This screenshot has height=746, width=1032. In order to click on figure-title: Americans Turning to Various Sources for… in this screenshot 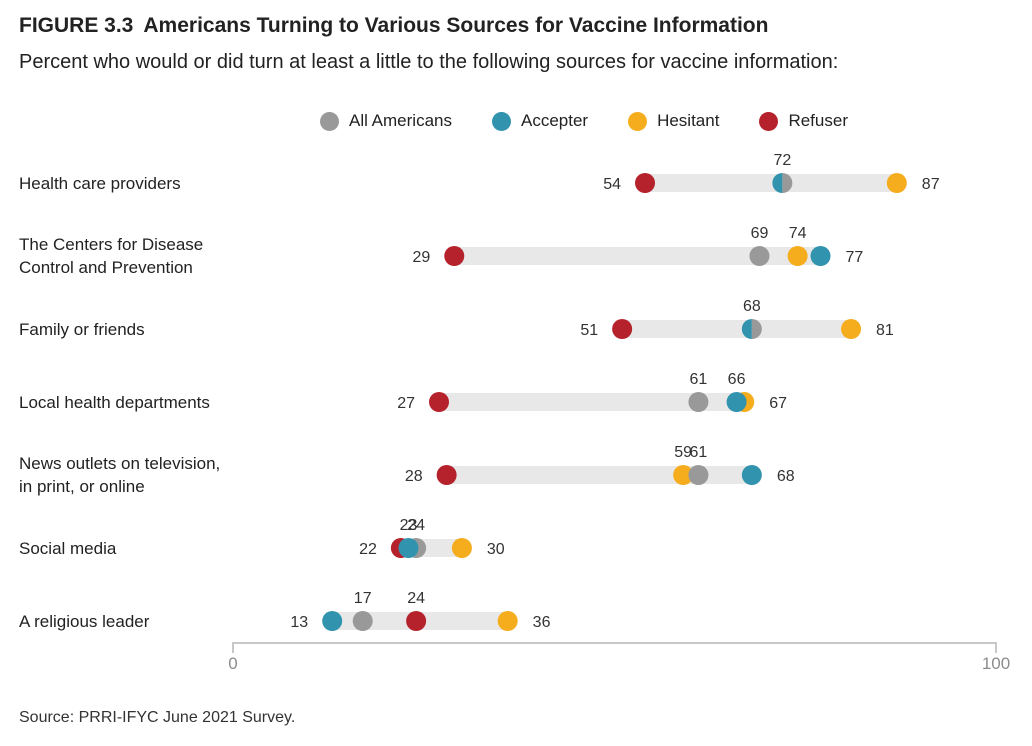, I will do `click(456, 25)`.